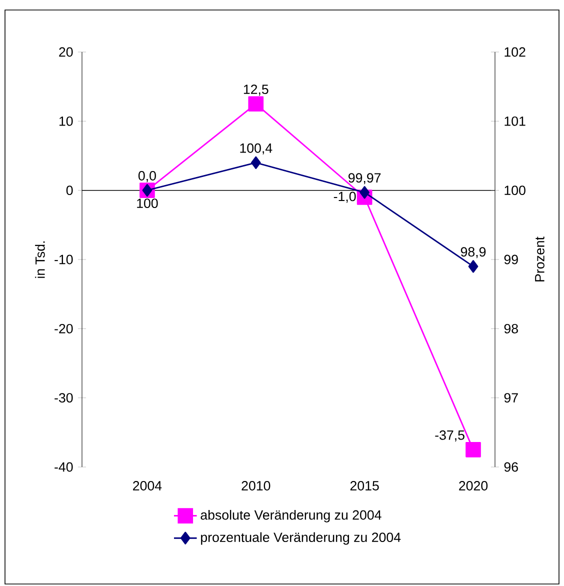 The height and width of the screenshot is (586, 564). Describe the element at coordinates (63, 329) in the screenshot. I see `y-tick-label: -20` at that location.